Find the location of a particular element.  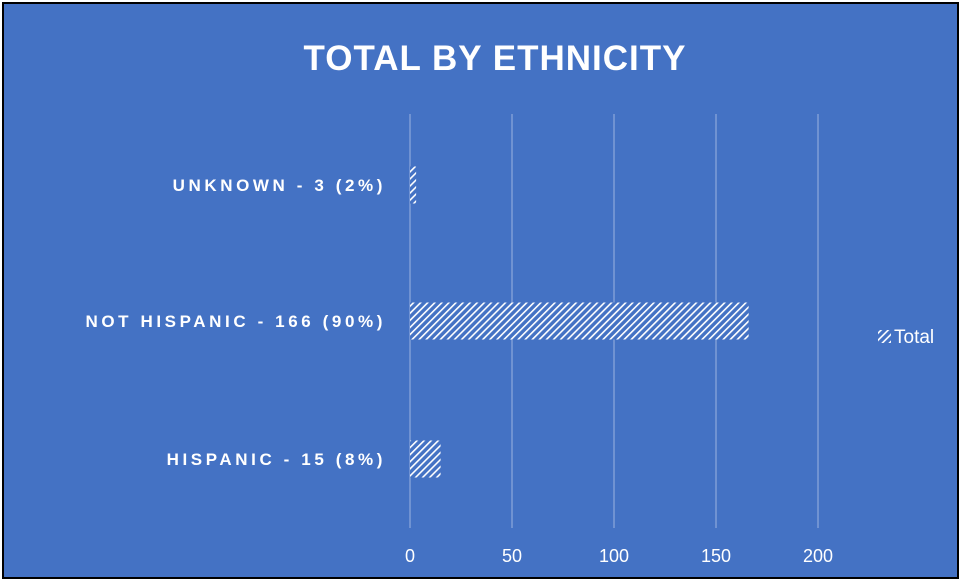

category-label: NOT HISPANIC - 166 (90%) is located at coordinates (235, 321).